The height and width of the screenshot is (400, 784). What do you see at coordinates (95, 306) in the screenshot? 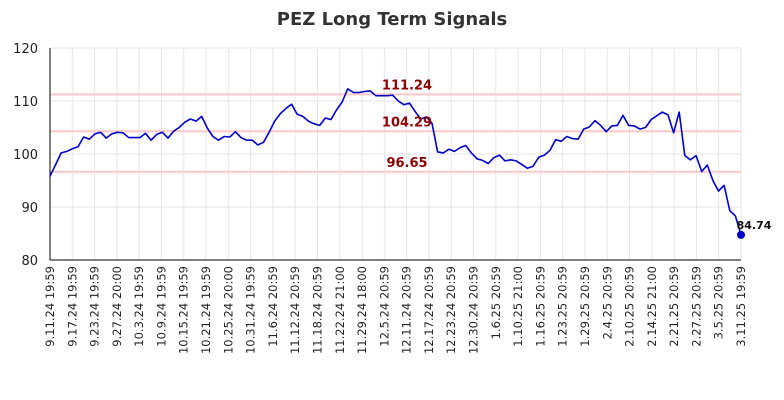
I see `x-tick-label: 9.23.24 19:59` at bounding box center [95, 306].